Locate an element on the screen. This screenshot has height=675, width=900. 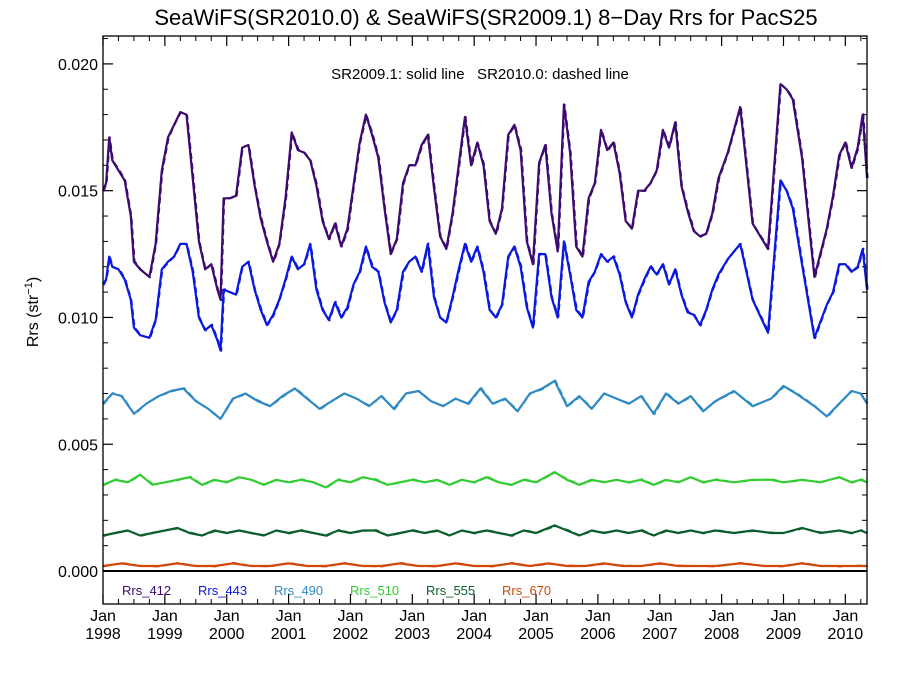
x-tick-year: 2002 is located at coordinates (351, 634).